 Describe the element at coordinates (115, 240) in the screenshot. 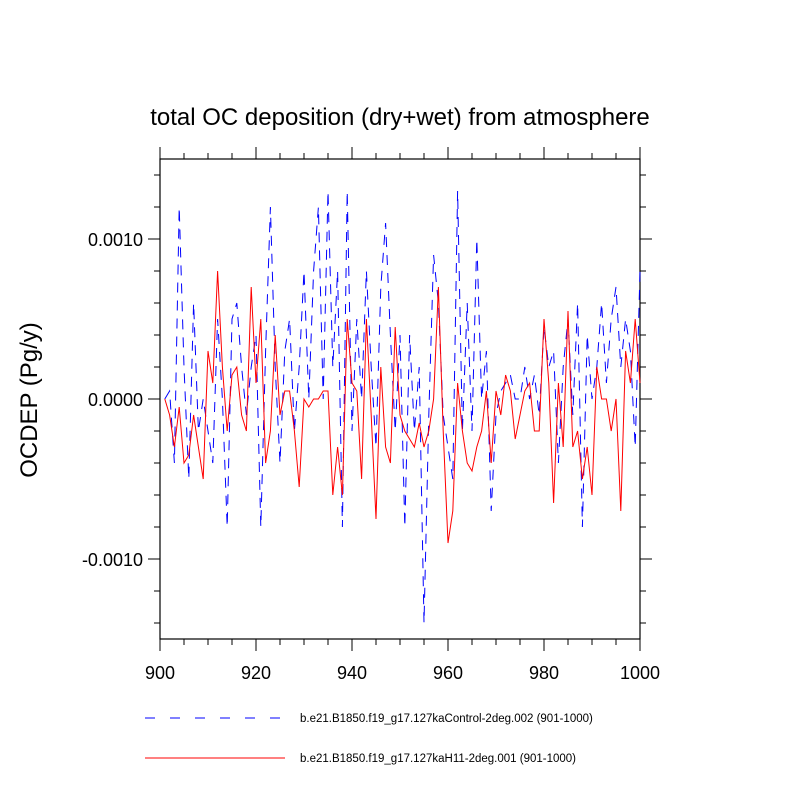

I see `y-tick-label: 0.0010` at that location.